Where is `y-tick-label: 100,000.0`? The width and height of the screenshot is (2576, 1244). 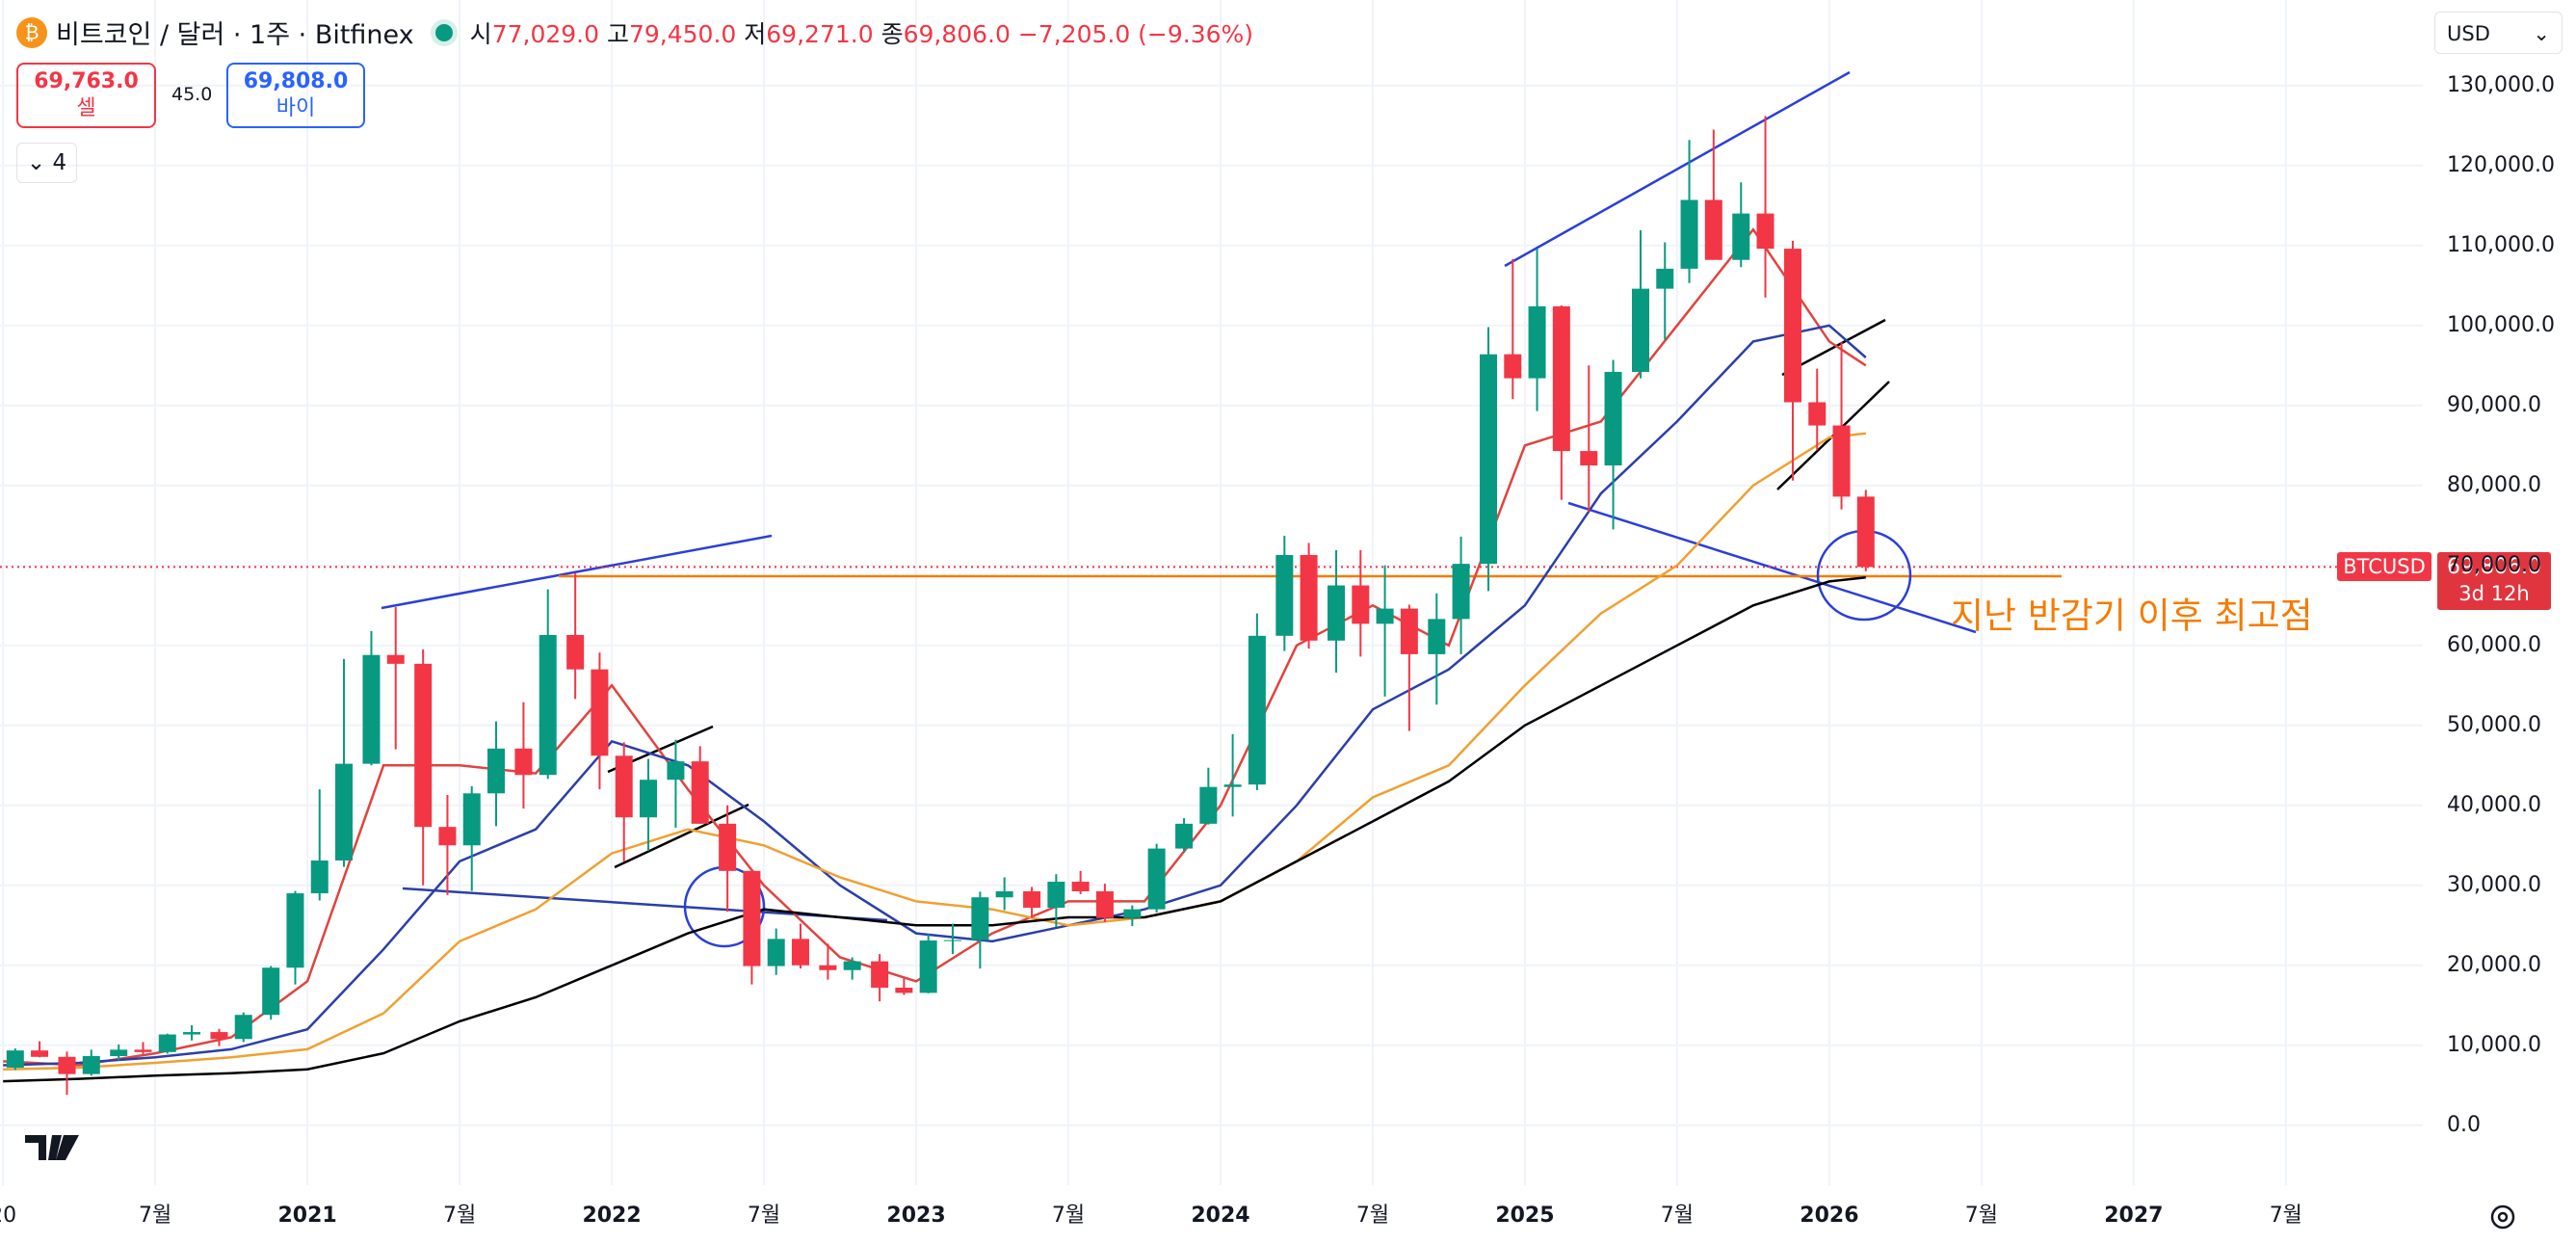
y-tick-label: 100,000.0 is located at coordinates (2501, 325).